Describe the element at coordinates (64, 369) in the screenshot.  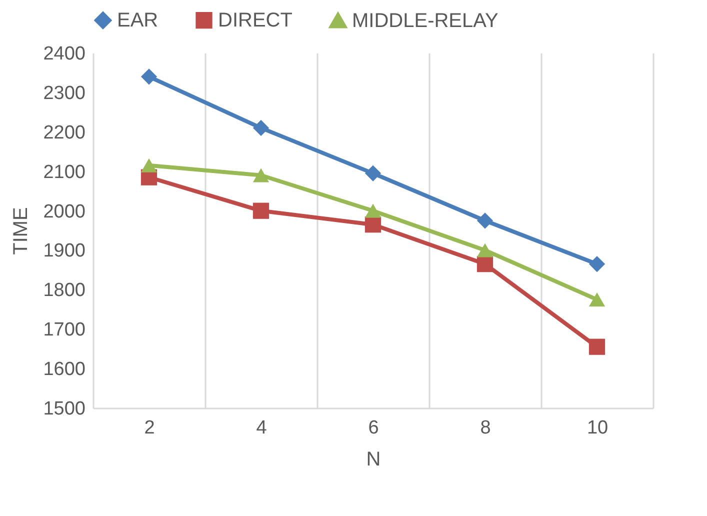
I see `y-tick-label: 1600` at that location.